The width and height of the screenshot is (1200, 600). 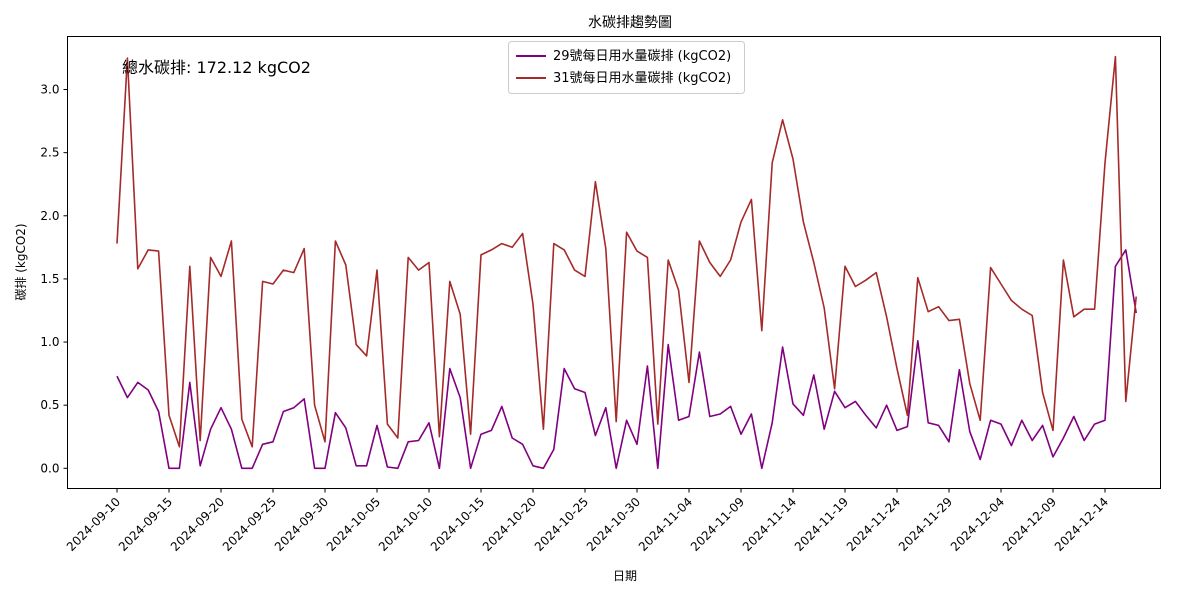 I want to click on legend-box, so click(x=626, y=67).